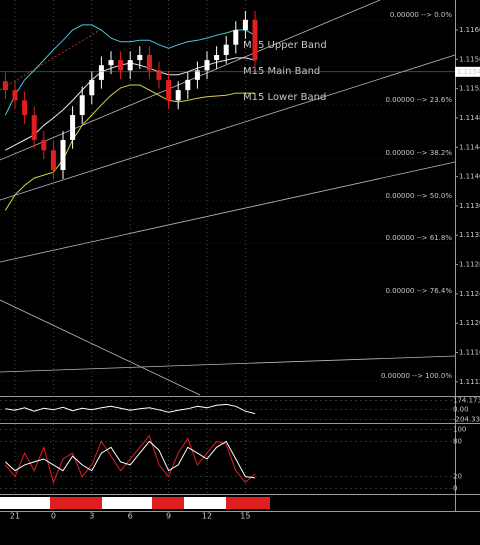 Image resolution: width=480 pixels, height=545 pixels. I want to click on y-tick-label: 1.11280, so click(469, 265).